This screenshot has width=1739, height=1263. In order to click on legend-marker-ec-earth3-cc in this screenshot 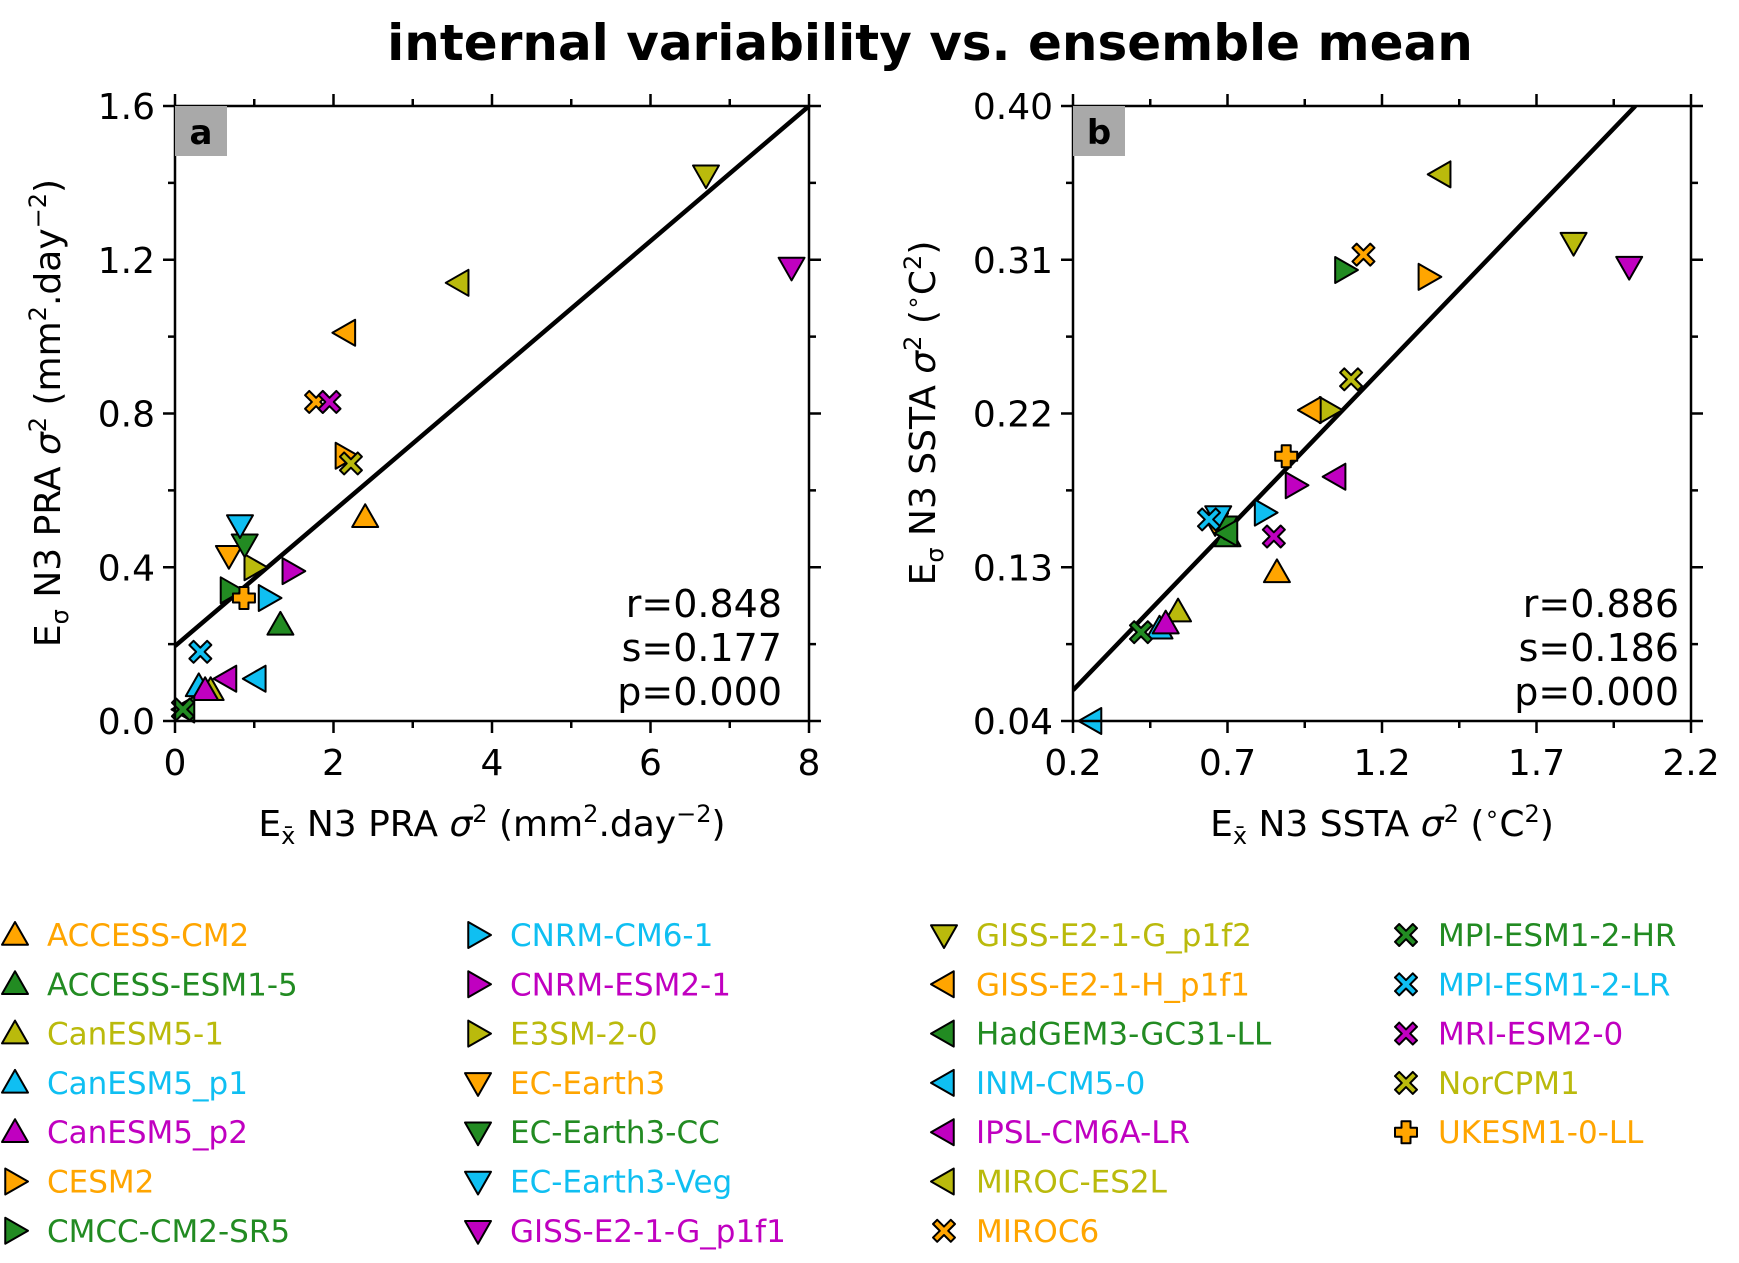, I will do `click(478, 1134)`.